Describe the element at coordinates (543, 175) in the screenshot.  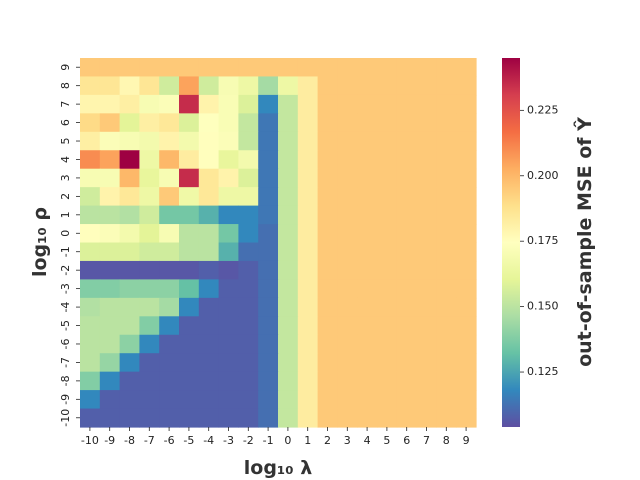
I see `colorbar-tick-label: 0.200` at that location.